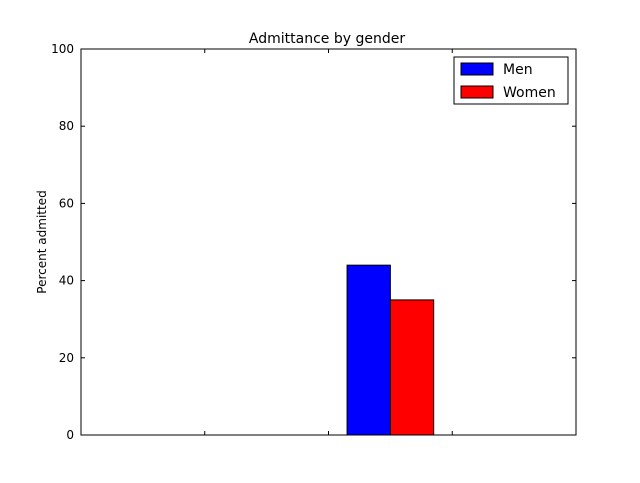 The height and width of the screenshot is (483, 640). I want to click on legend-label-men: Men, so click(518, 70).